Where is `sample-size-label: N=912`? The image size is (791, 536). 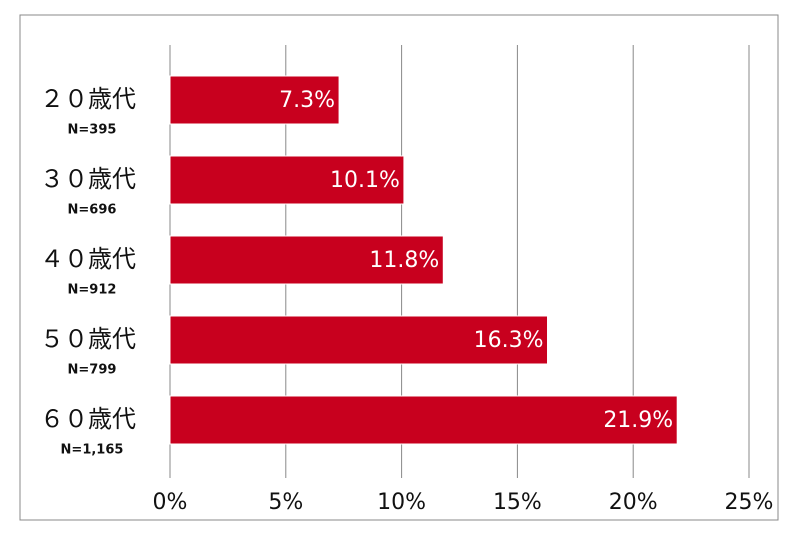
sample-size-label: N=912 is located at coordinates (92, 290).